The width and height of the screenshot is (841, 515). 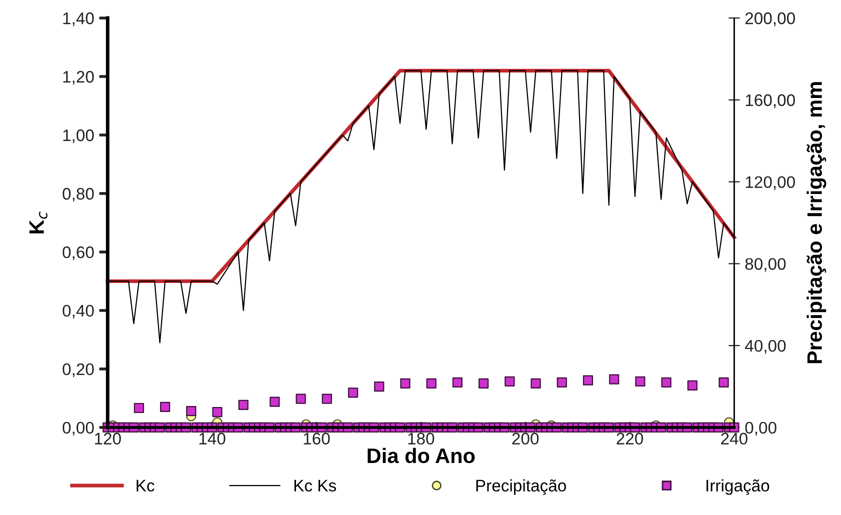 I want to click on x-tick-label: 180, so click(x=421, y=438).